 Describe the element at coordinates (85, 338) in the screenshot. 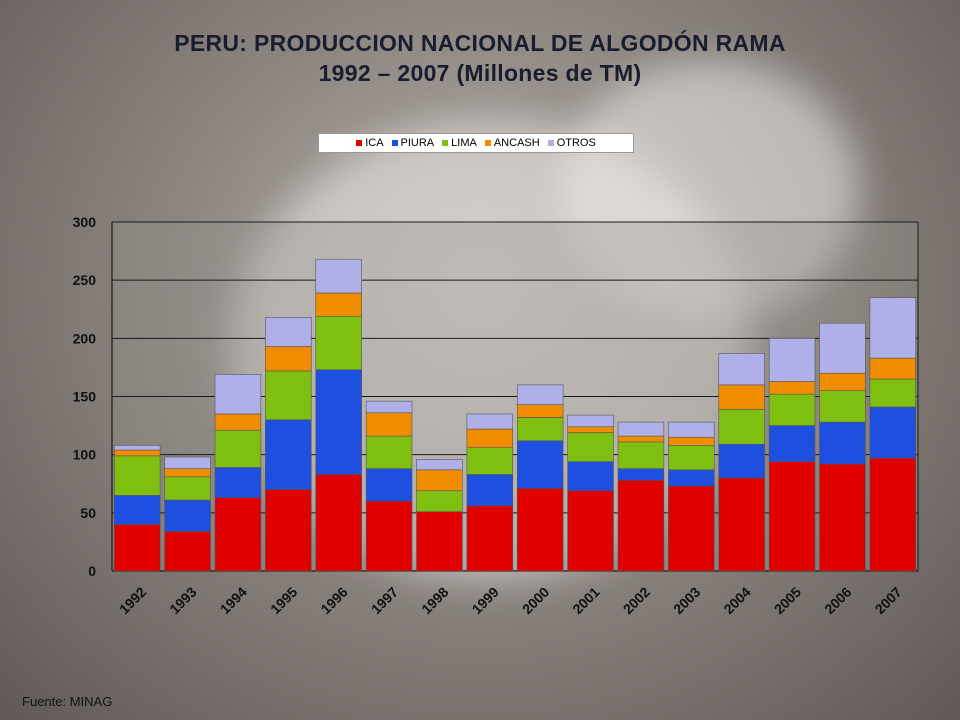

I see `y-tick-label: 200` at that location.